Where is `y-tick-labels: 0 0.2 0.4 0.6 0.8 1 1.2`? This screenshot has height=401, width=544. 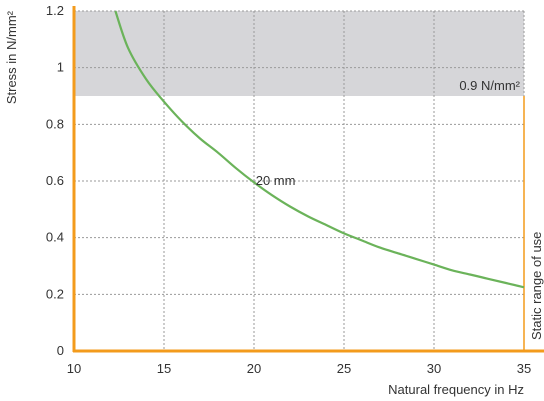 y-tick-labels: 0 0.2 0.4 0.6 0.8 1 1.2 is located at coordinates (55, 180).